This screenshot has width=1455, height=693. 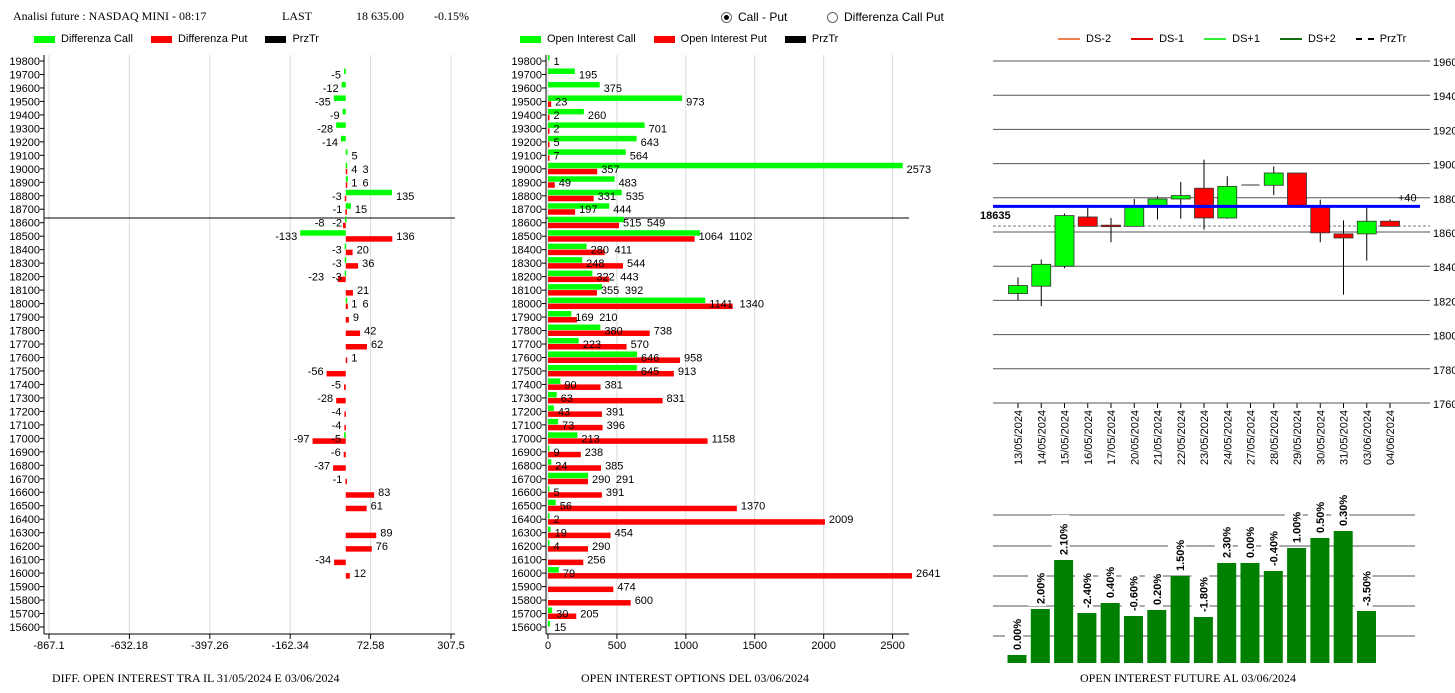 I want to click on x-tick-label: 27/05/2024, so click(x=1252, y=437).